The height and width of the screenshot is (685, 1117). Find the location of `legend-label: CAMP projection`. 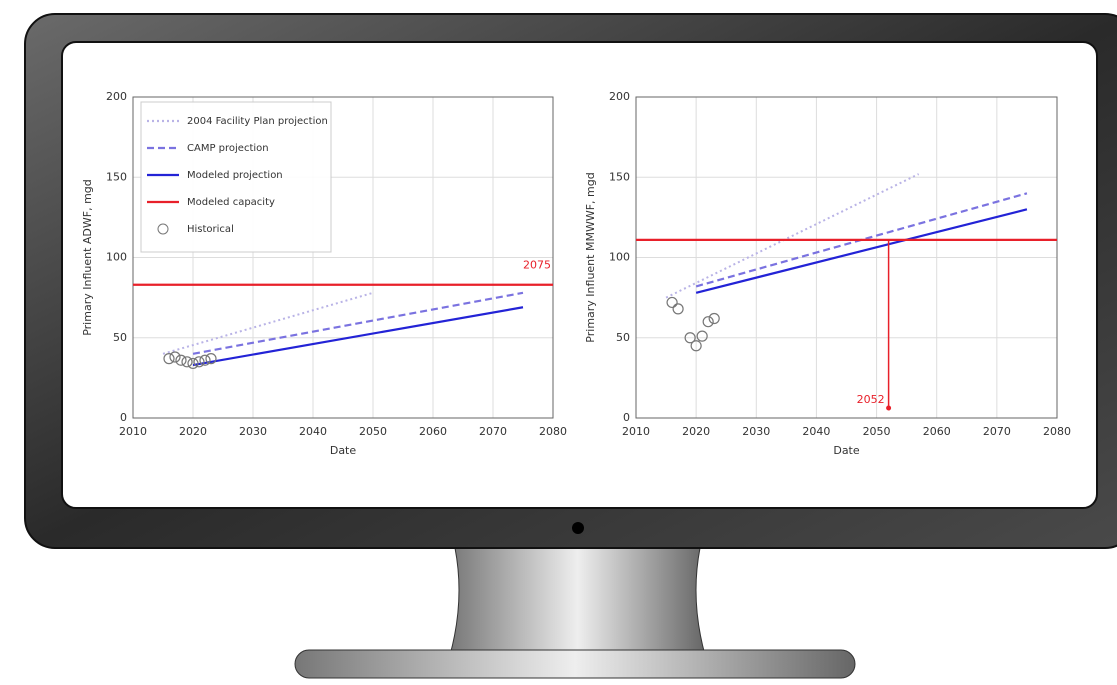

legend-label: CAMP projection is located at coordinates (228, 148).